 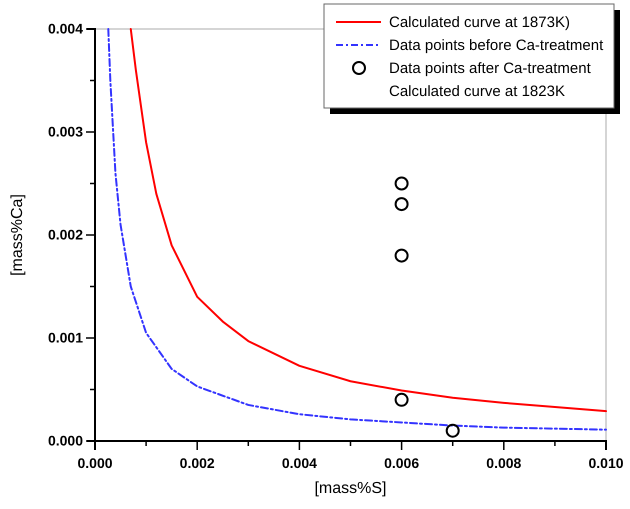 I want to click on x-tick-label: 0.004, so click(x=300, y=462).